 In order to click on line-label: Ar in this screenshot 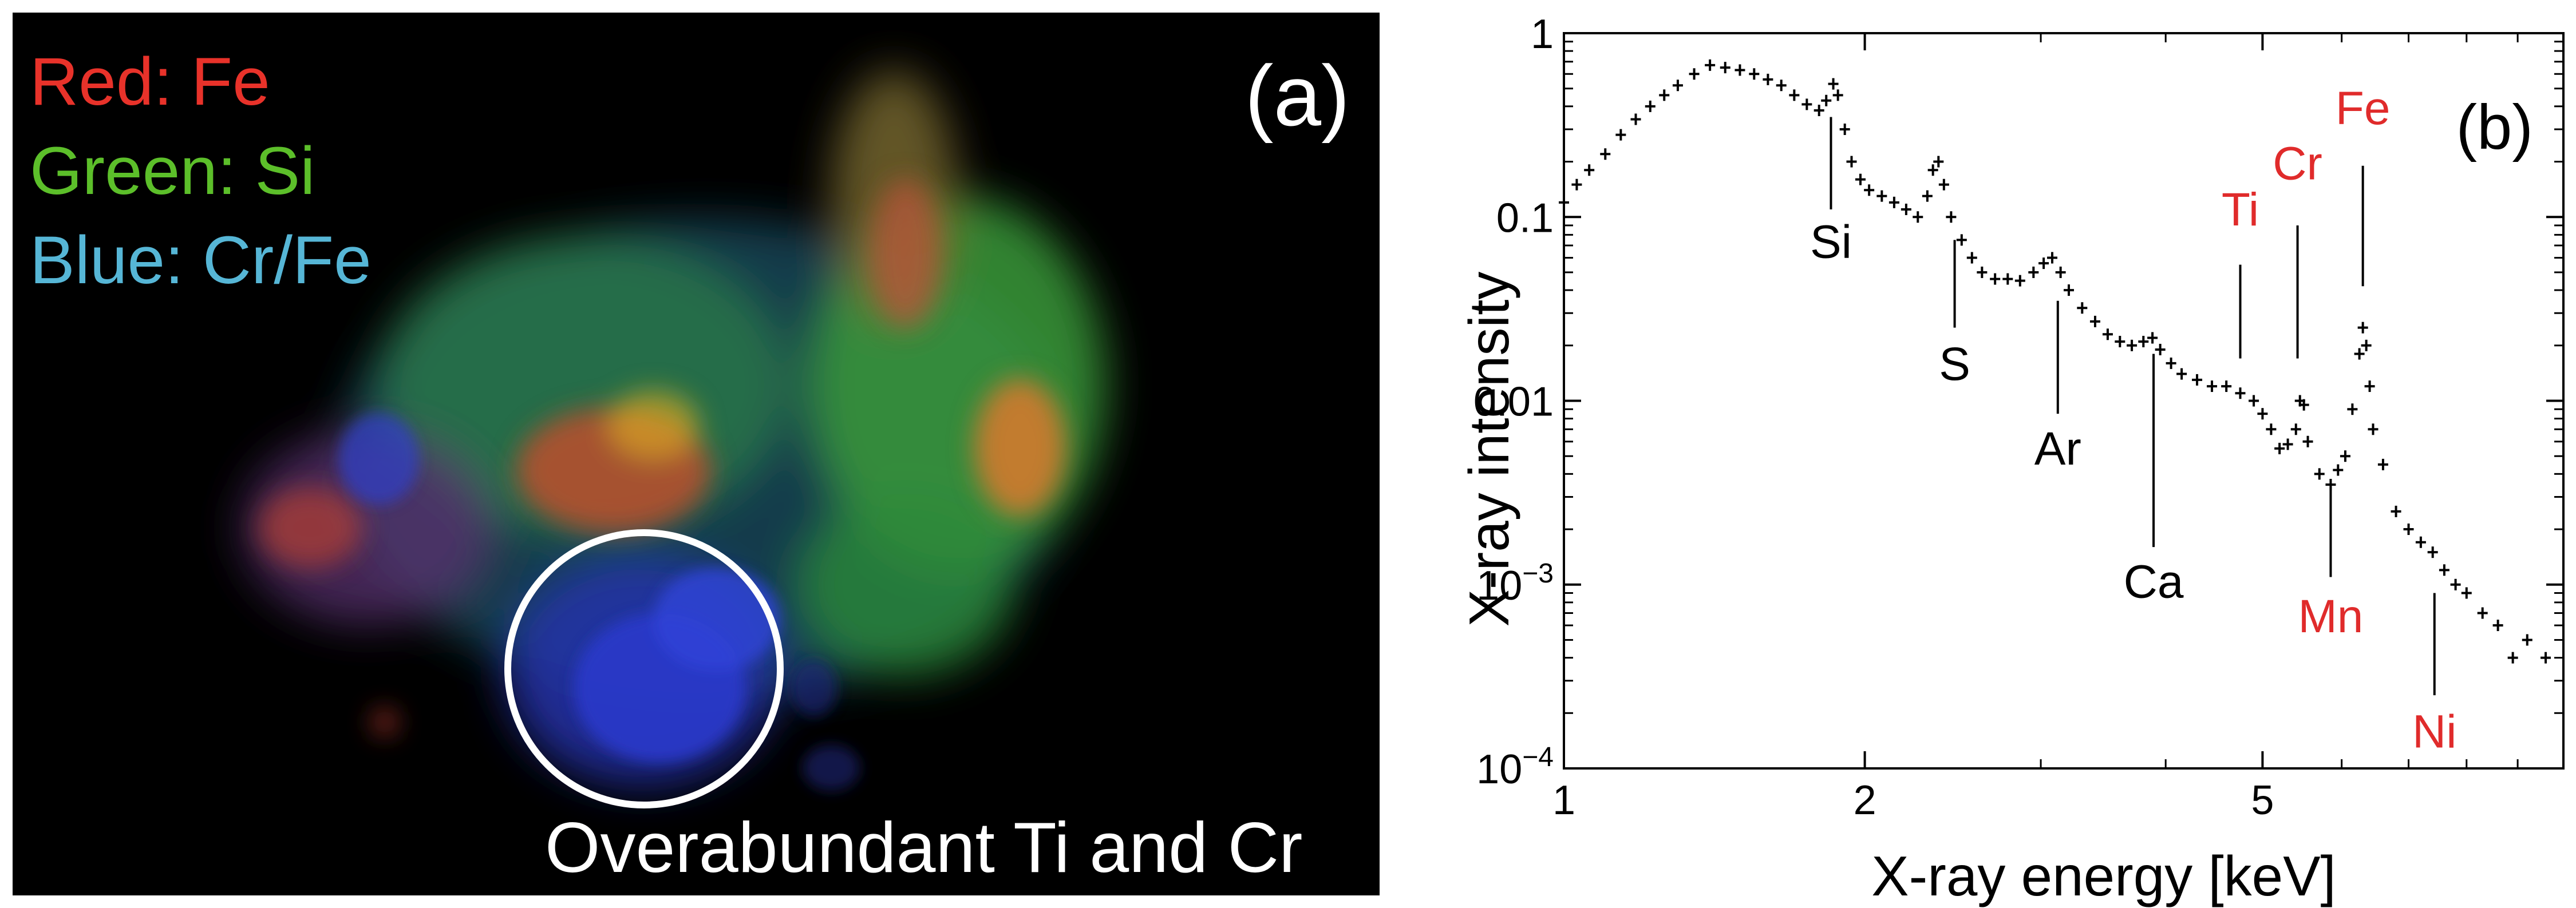, I will do `click(2057, 449)`.